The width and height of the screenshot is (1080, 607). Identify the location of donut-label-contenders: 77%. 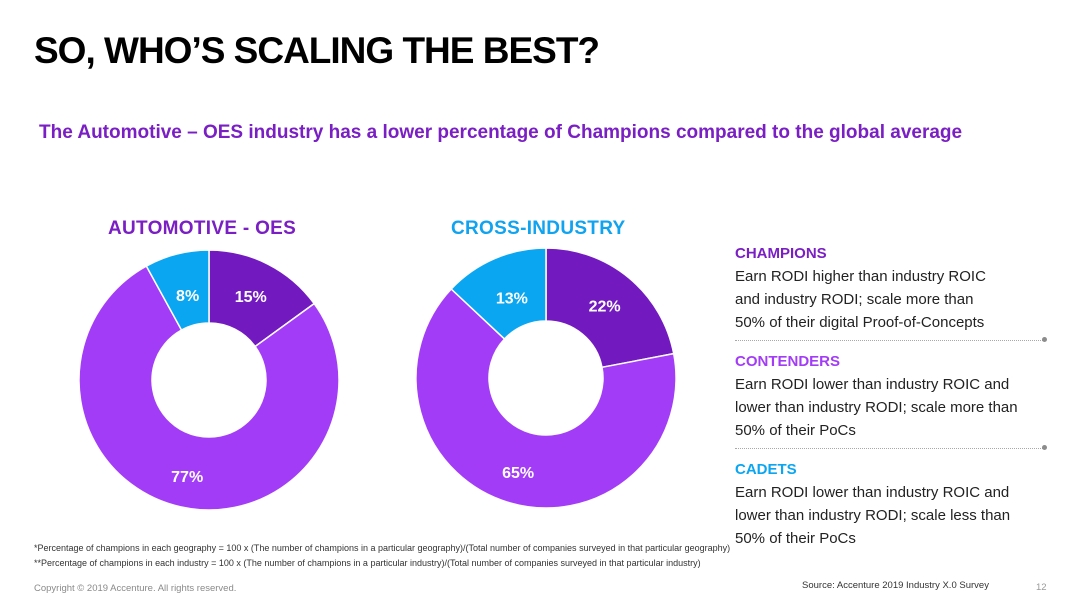
(187, 477).